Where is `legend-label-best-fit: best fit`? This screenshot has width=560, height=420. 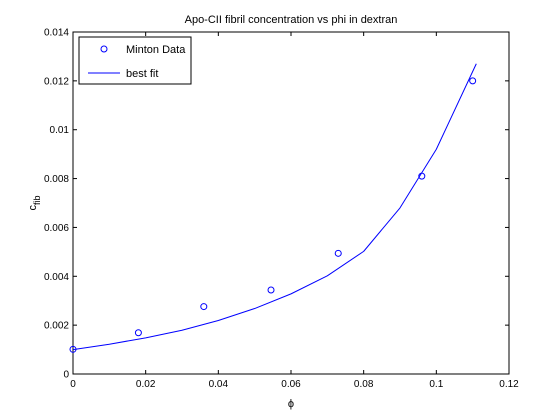
legend-label-best-fit: best fit is located at coordinates (142, 74).